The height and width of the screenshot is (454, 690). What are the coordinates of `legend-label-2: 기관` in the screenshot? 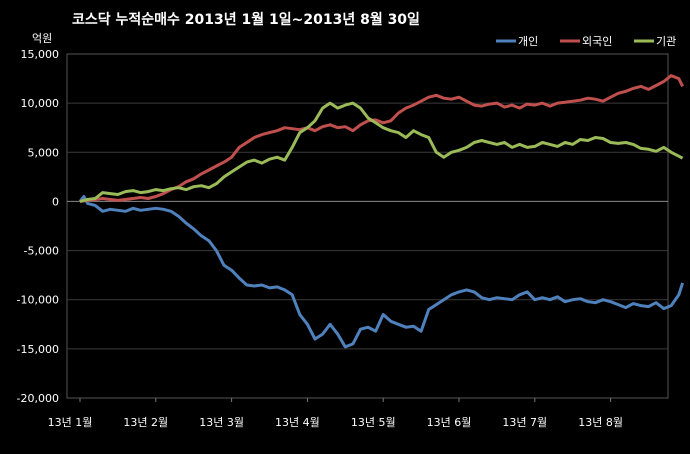 It's located at (666, 41).